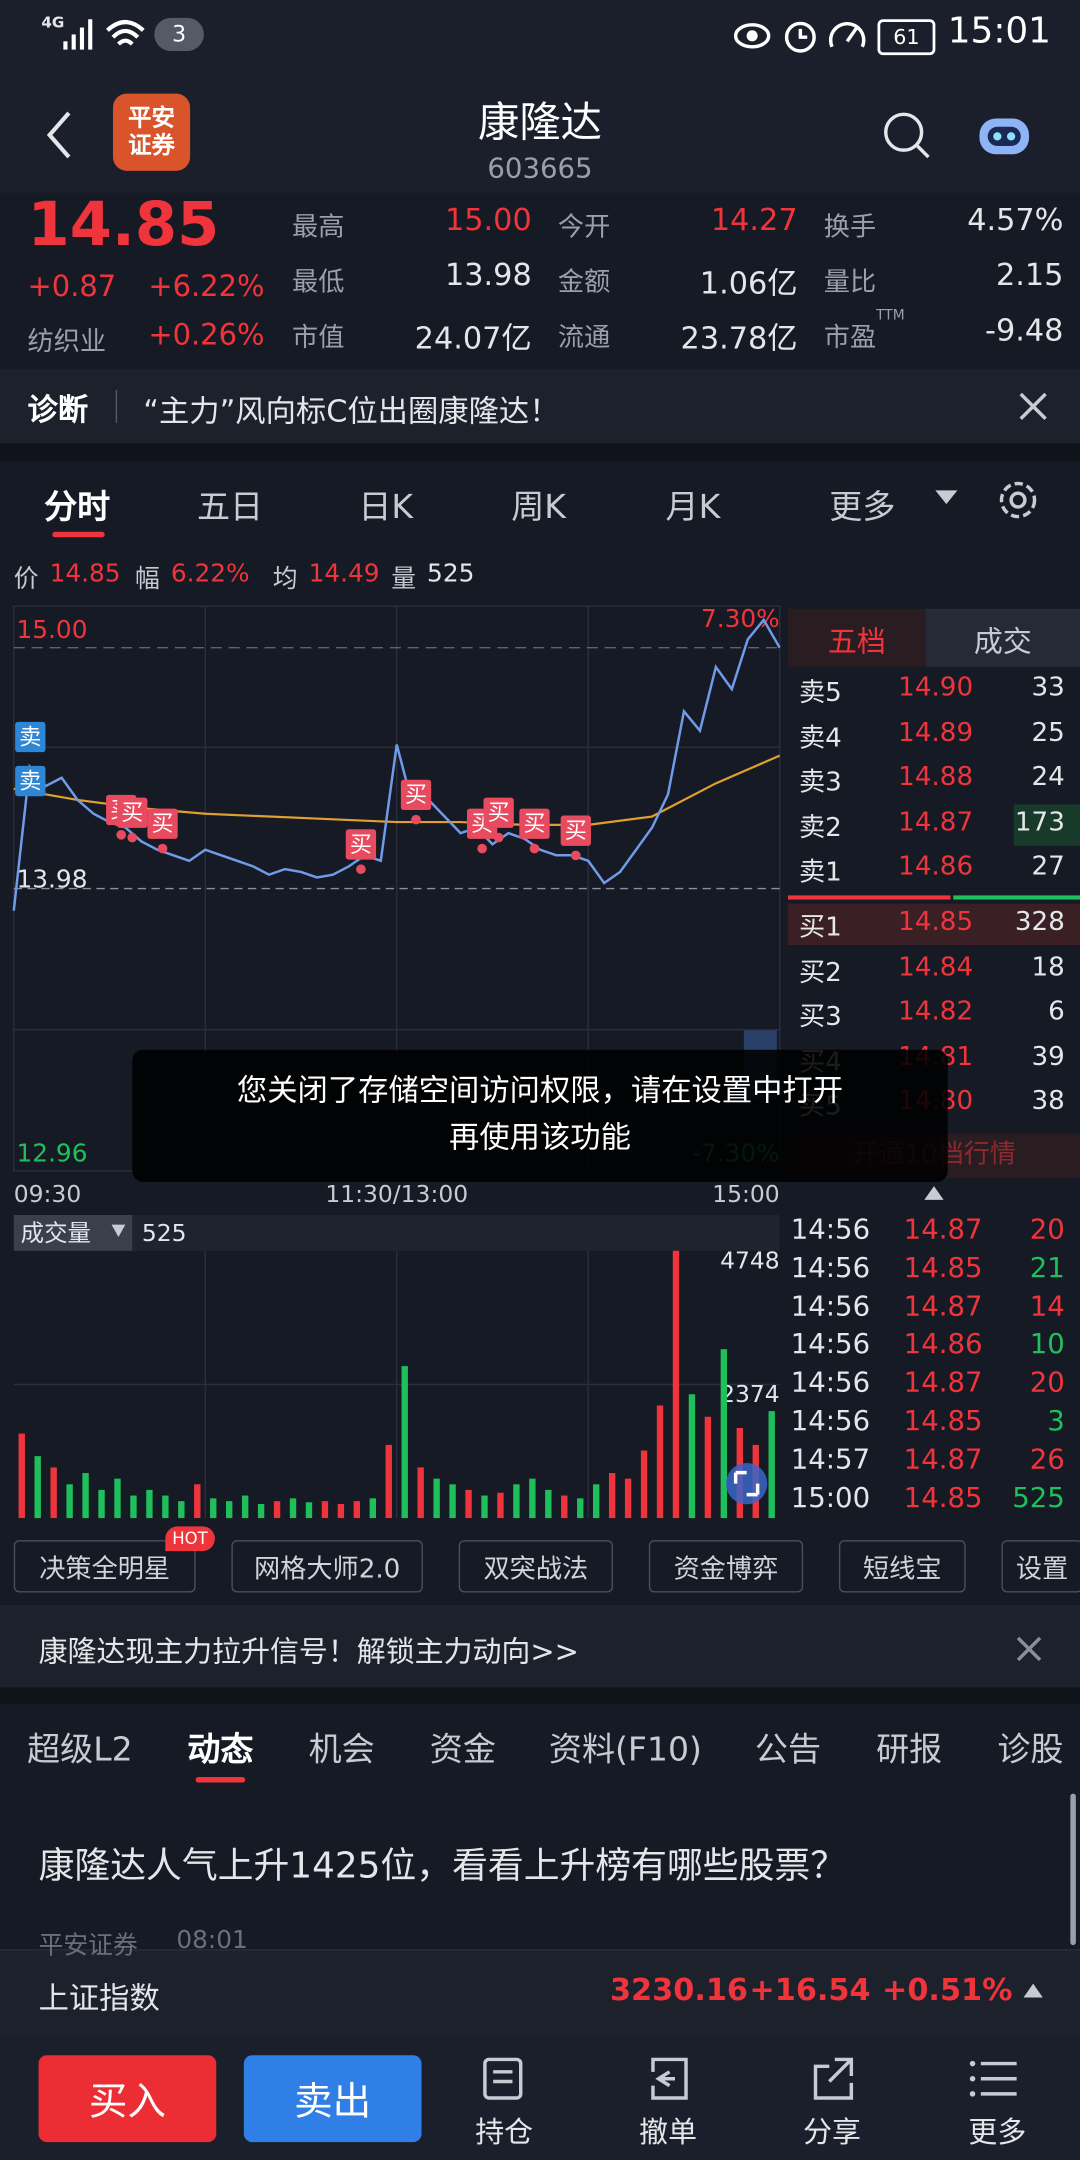 Image resolution: width=1080 pixels, height=2160 pixels. I want to click on chart-tab: 更多, so click(862, 507).